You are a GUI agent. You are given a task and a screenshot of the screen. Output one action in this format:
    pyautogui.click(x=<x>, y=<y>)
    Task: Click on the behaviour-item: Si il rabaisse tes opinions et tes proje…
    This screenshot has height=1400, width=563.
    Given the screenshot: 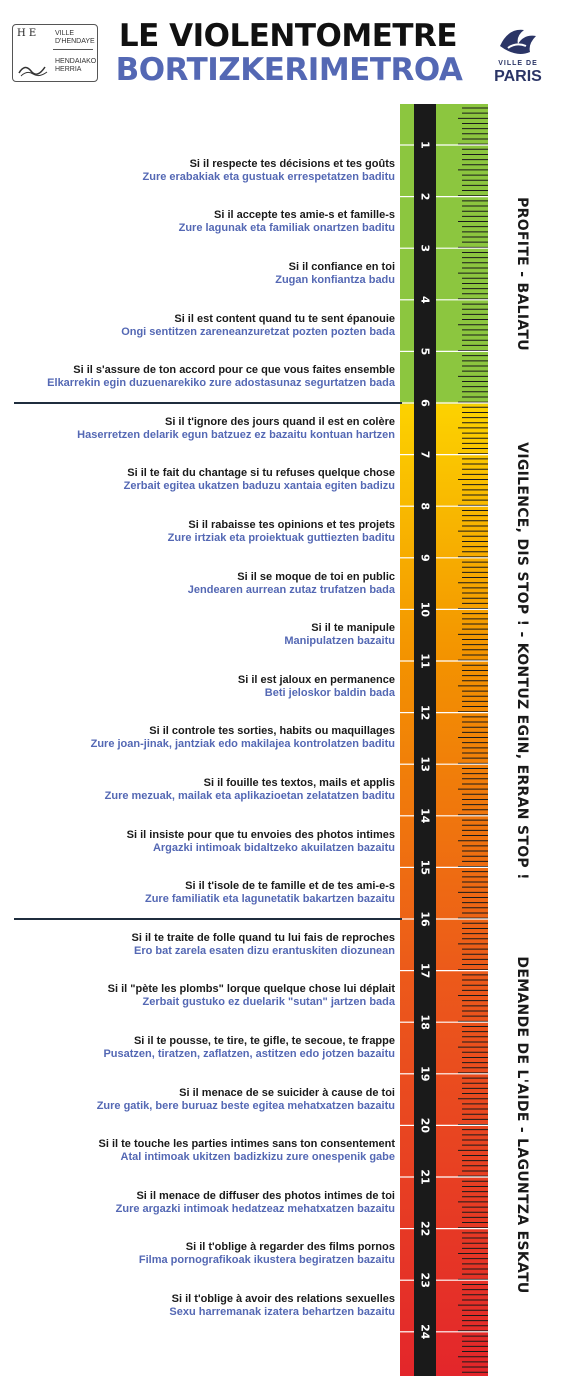 What is the action you would take?
    pyautogui.click(x=200, y=532)
    